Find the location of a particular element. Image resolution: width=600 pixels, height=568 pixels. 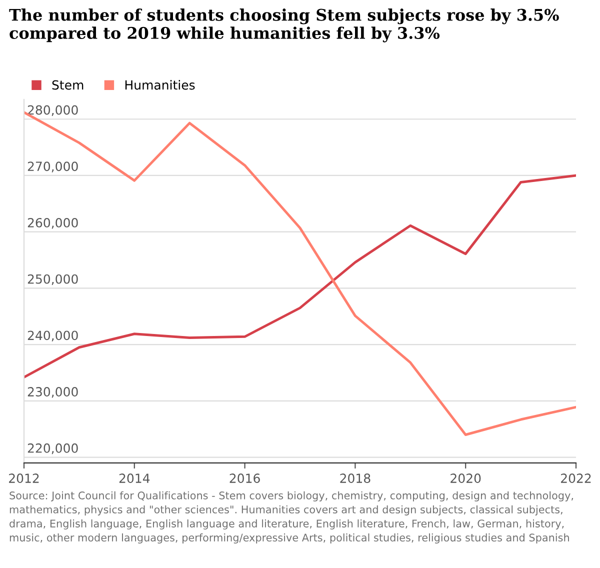

y-tick-label: 230,000 is located at coordinates (53, 392).